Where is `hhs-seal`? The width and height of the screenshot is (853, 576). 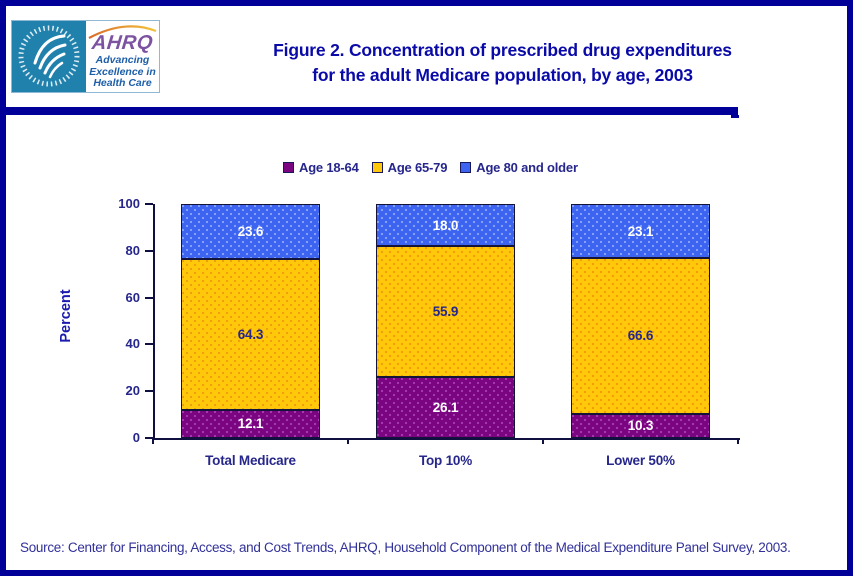
hhs-seal is located at coordinates (49, 56).